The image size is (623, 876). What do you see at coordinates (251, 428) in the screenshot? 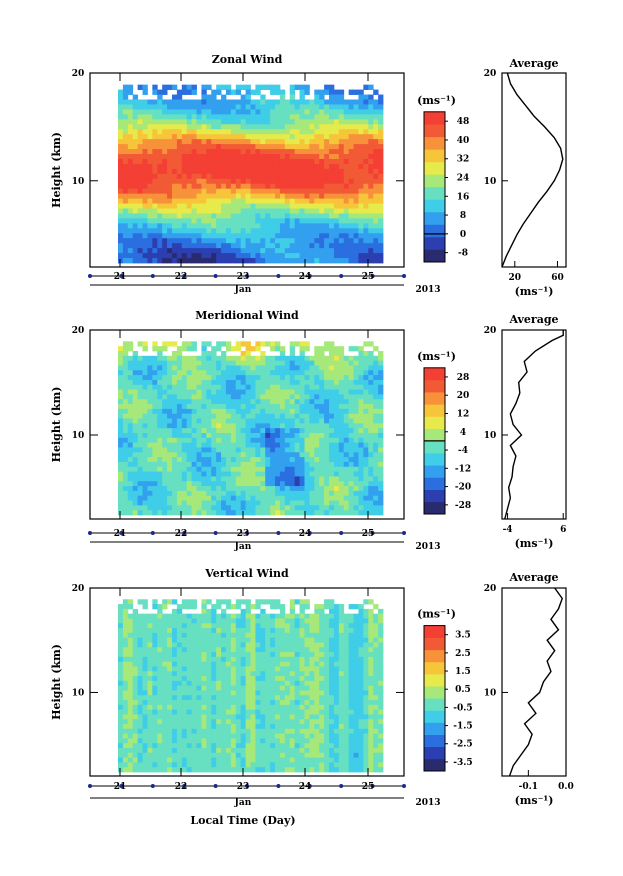
I see `heatmap-field` at bounding box center [251, 428].